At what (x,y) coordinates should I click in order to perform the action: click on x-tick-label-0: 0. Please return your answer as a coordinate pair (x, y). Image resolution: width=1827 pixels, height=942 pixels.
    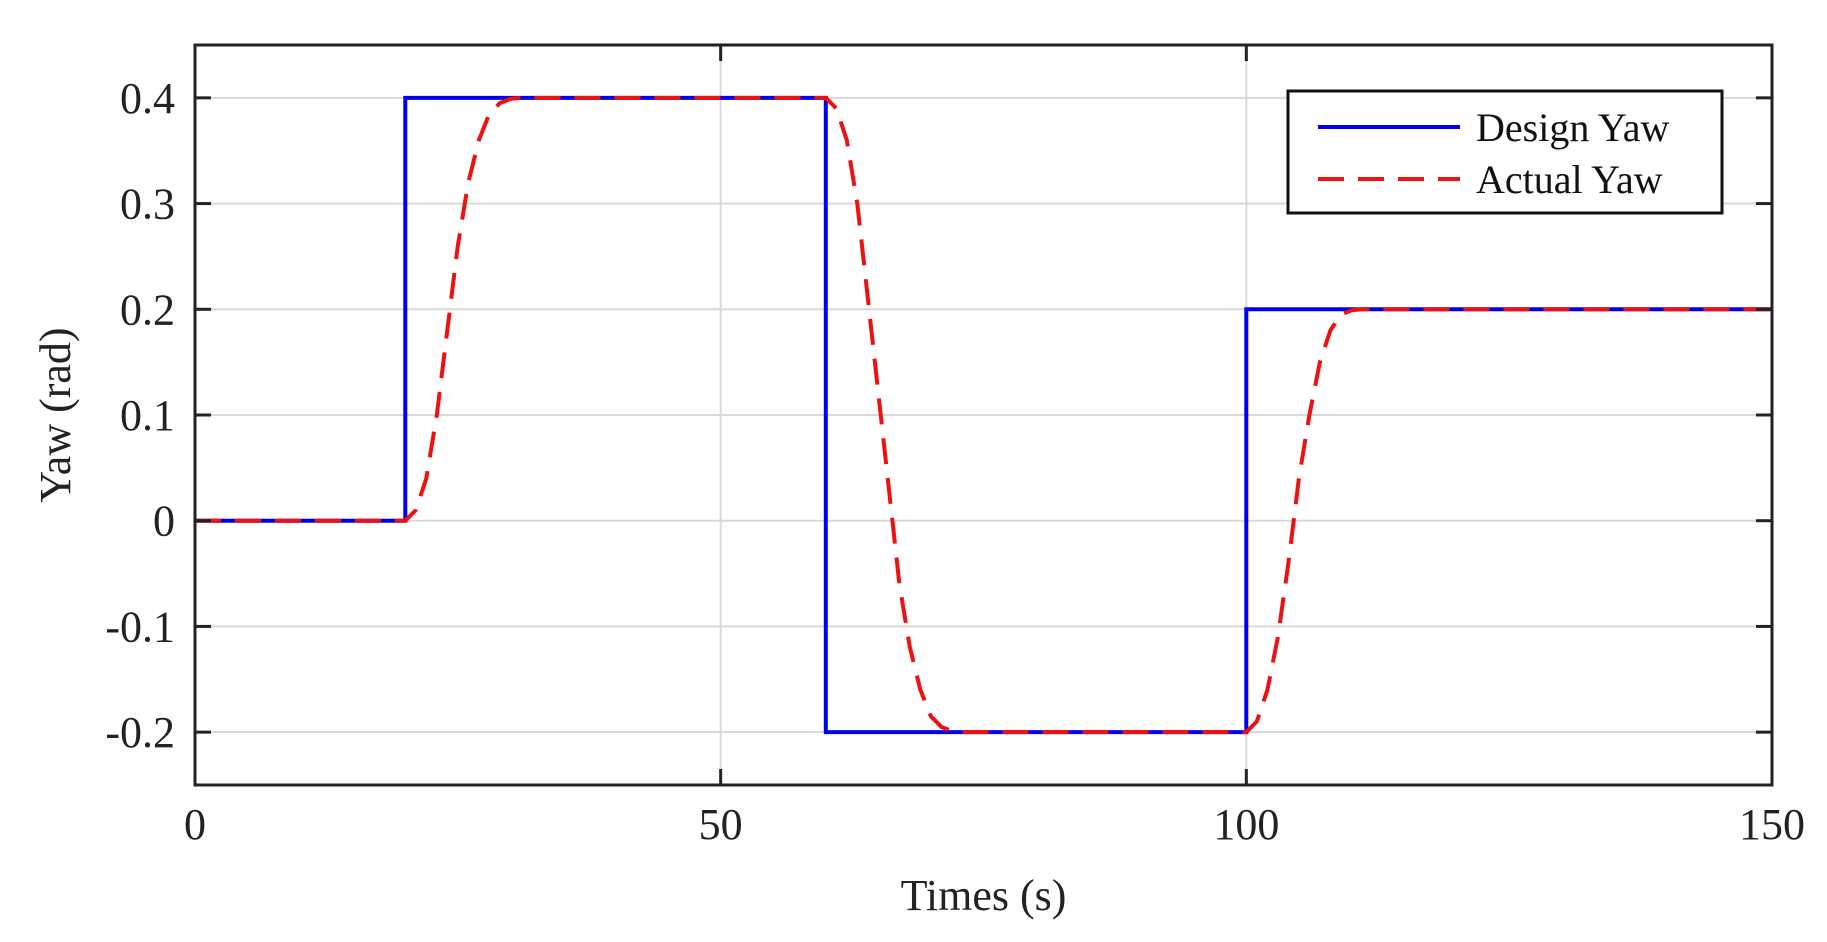
    Looking at the image, I should click on (195, 824).